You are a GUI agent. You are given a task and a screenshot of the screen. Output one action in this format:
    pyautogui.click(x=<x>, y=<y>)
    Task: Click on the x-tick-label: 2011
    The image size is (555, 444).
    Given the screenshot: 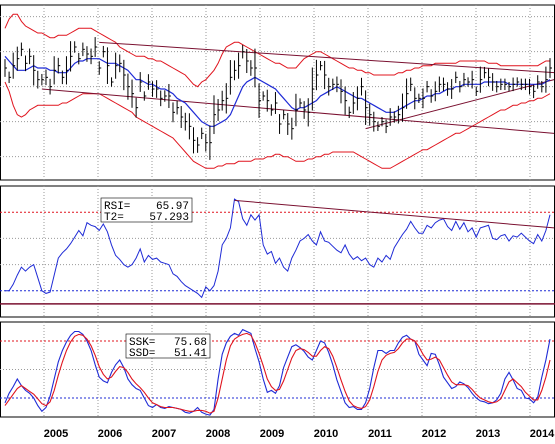 What is the action you would take?
    pyautogui.click(x=380, y=434)
    